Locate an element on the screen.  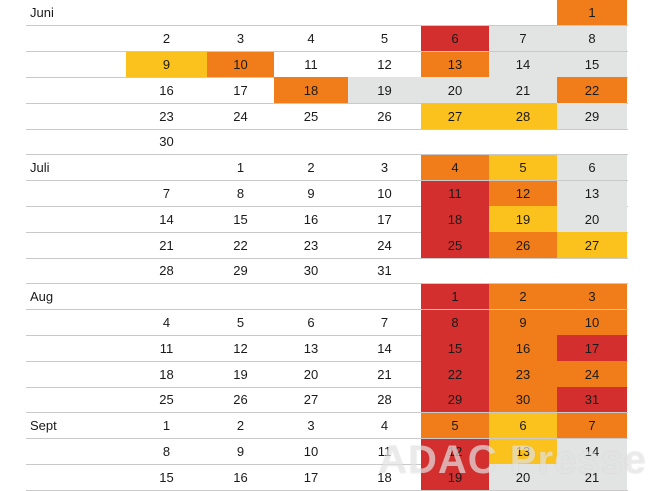
day-cell: 8 is located at coordinates (455, 322).